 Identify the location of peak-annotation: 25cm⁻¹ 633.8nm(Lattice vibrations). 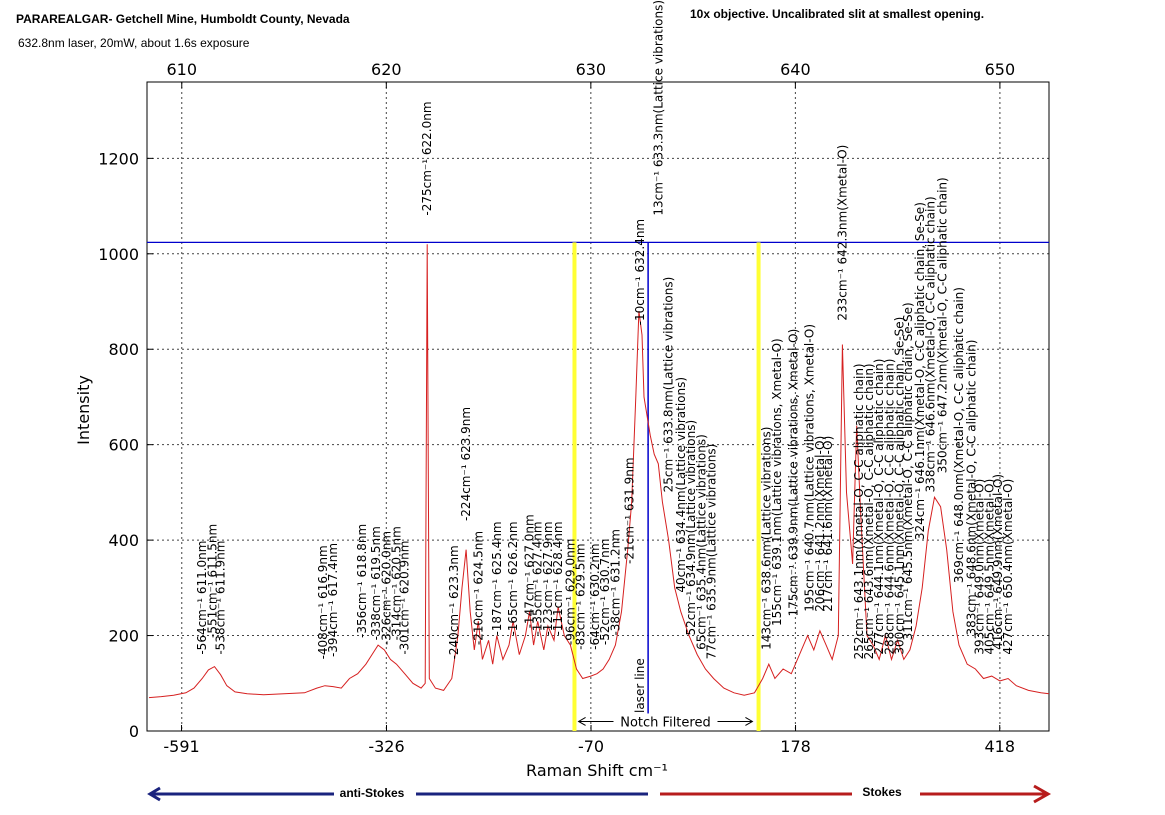
(669, 385).